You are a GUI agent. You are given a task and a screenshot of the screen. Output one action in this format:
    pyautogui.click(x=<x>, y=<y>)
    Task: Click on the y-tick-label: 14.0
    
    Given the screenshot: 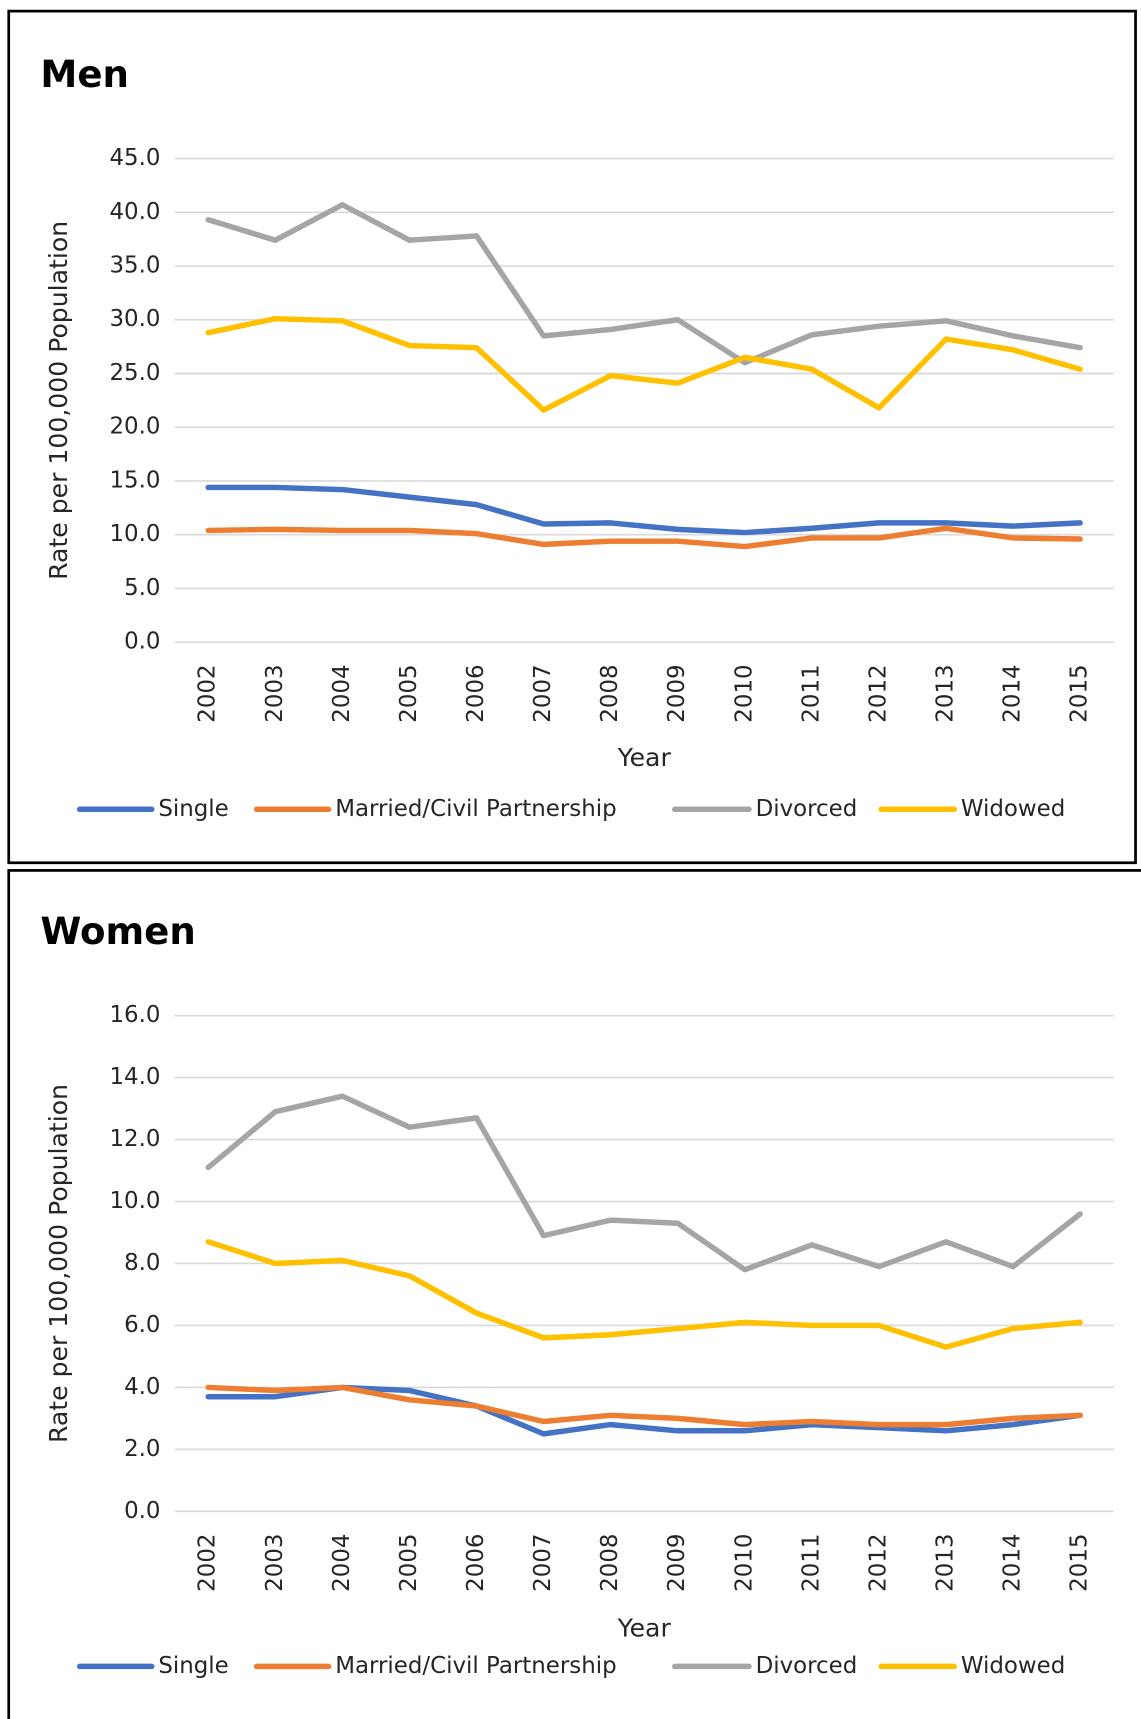 What is the action you would take?
    pyautogui.click(x=134, y=1077)
    